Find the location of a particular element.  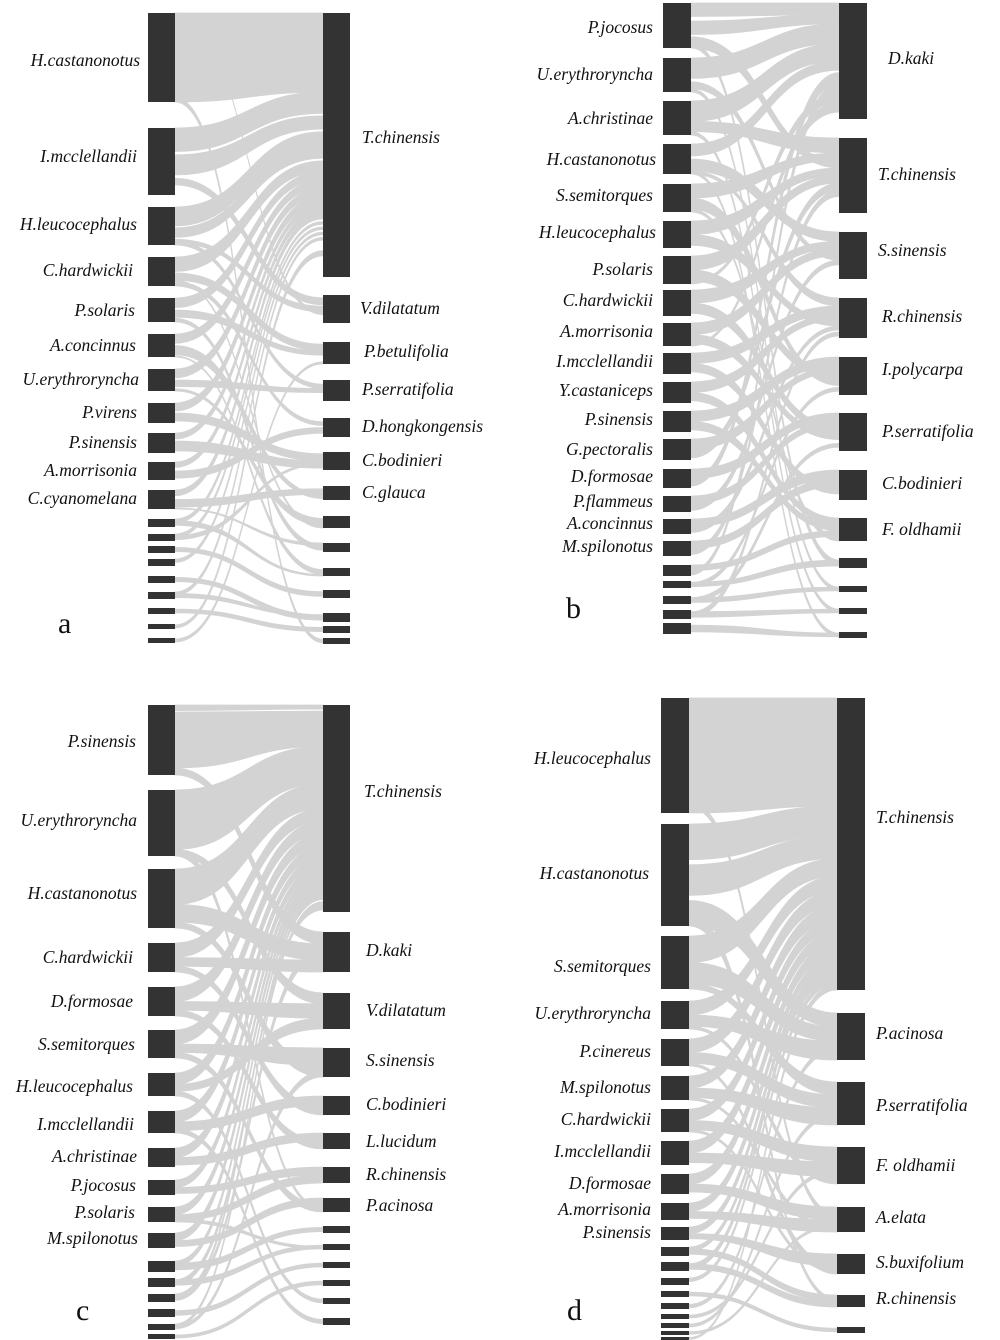

plant-label: D.kaki is located at coordinates (388, 950).